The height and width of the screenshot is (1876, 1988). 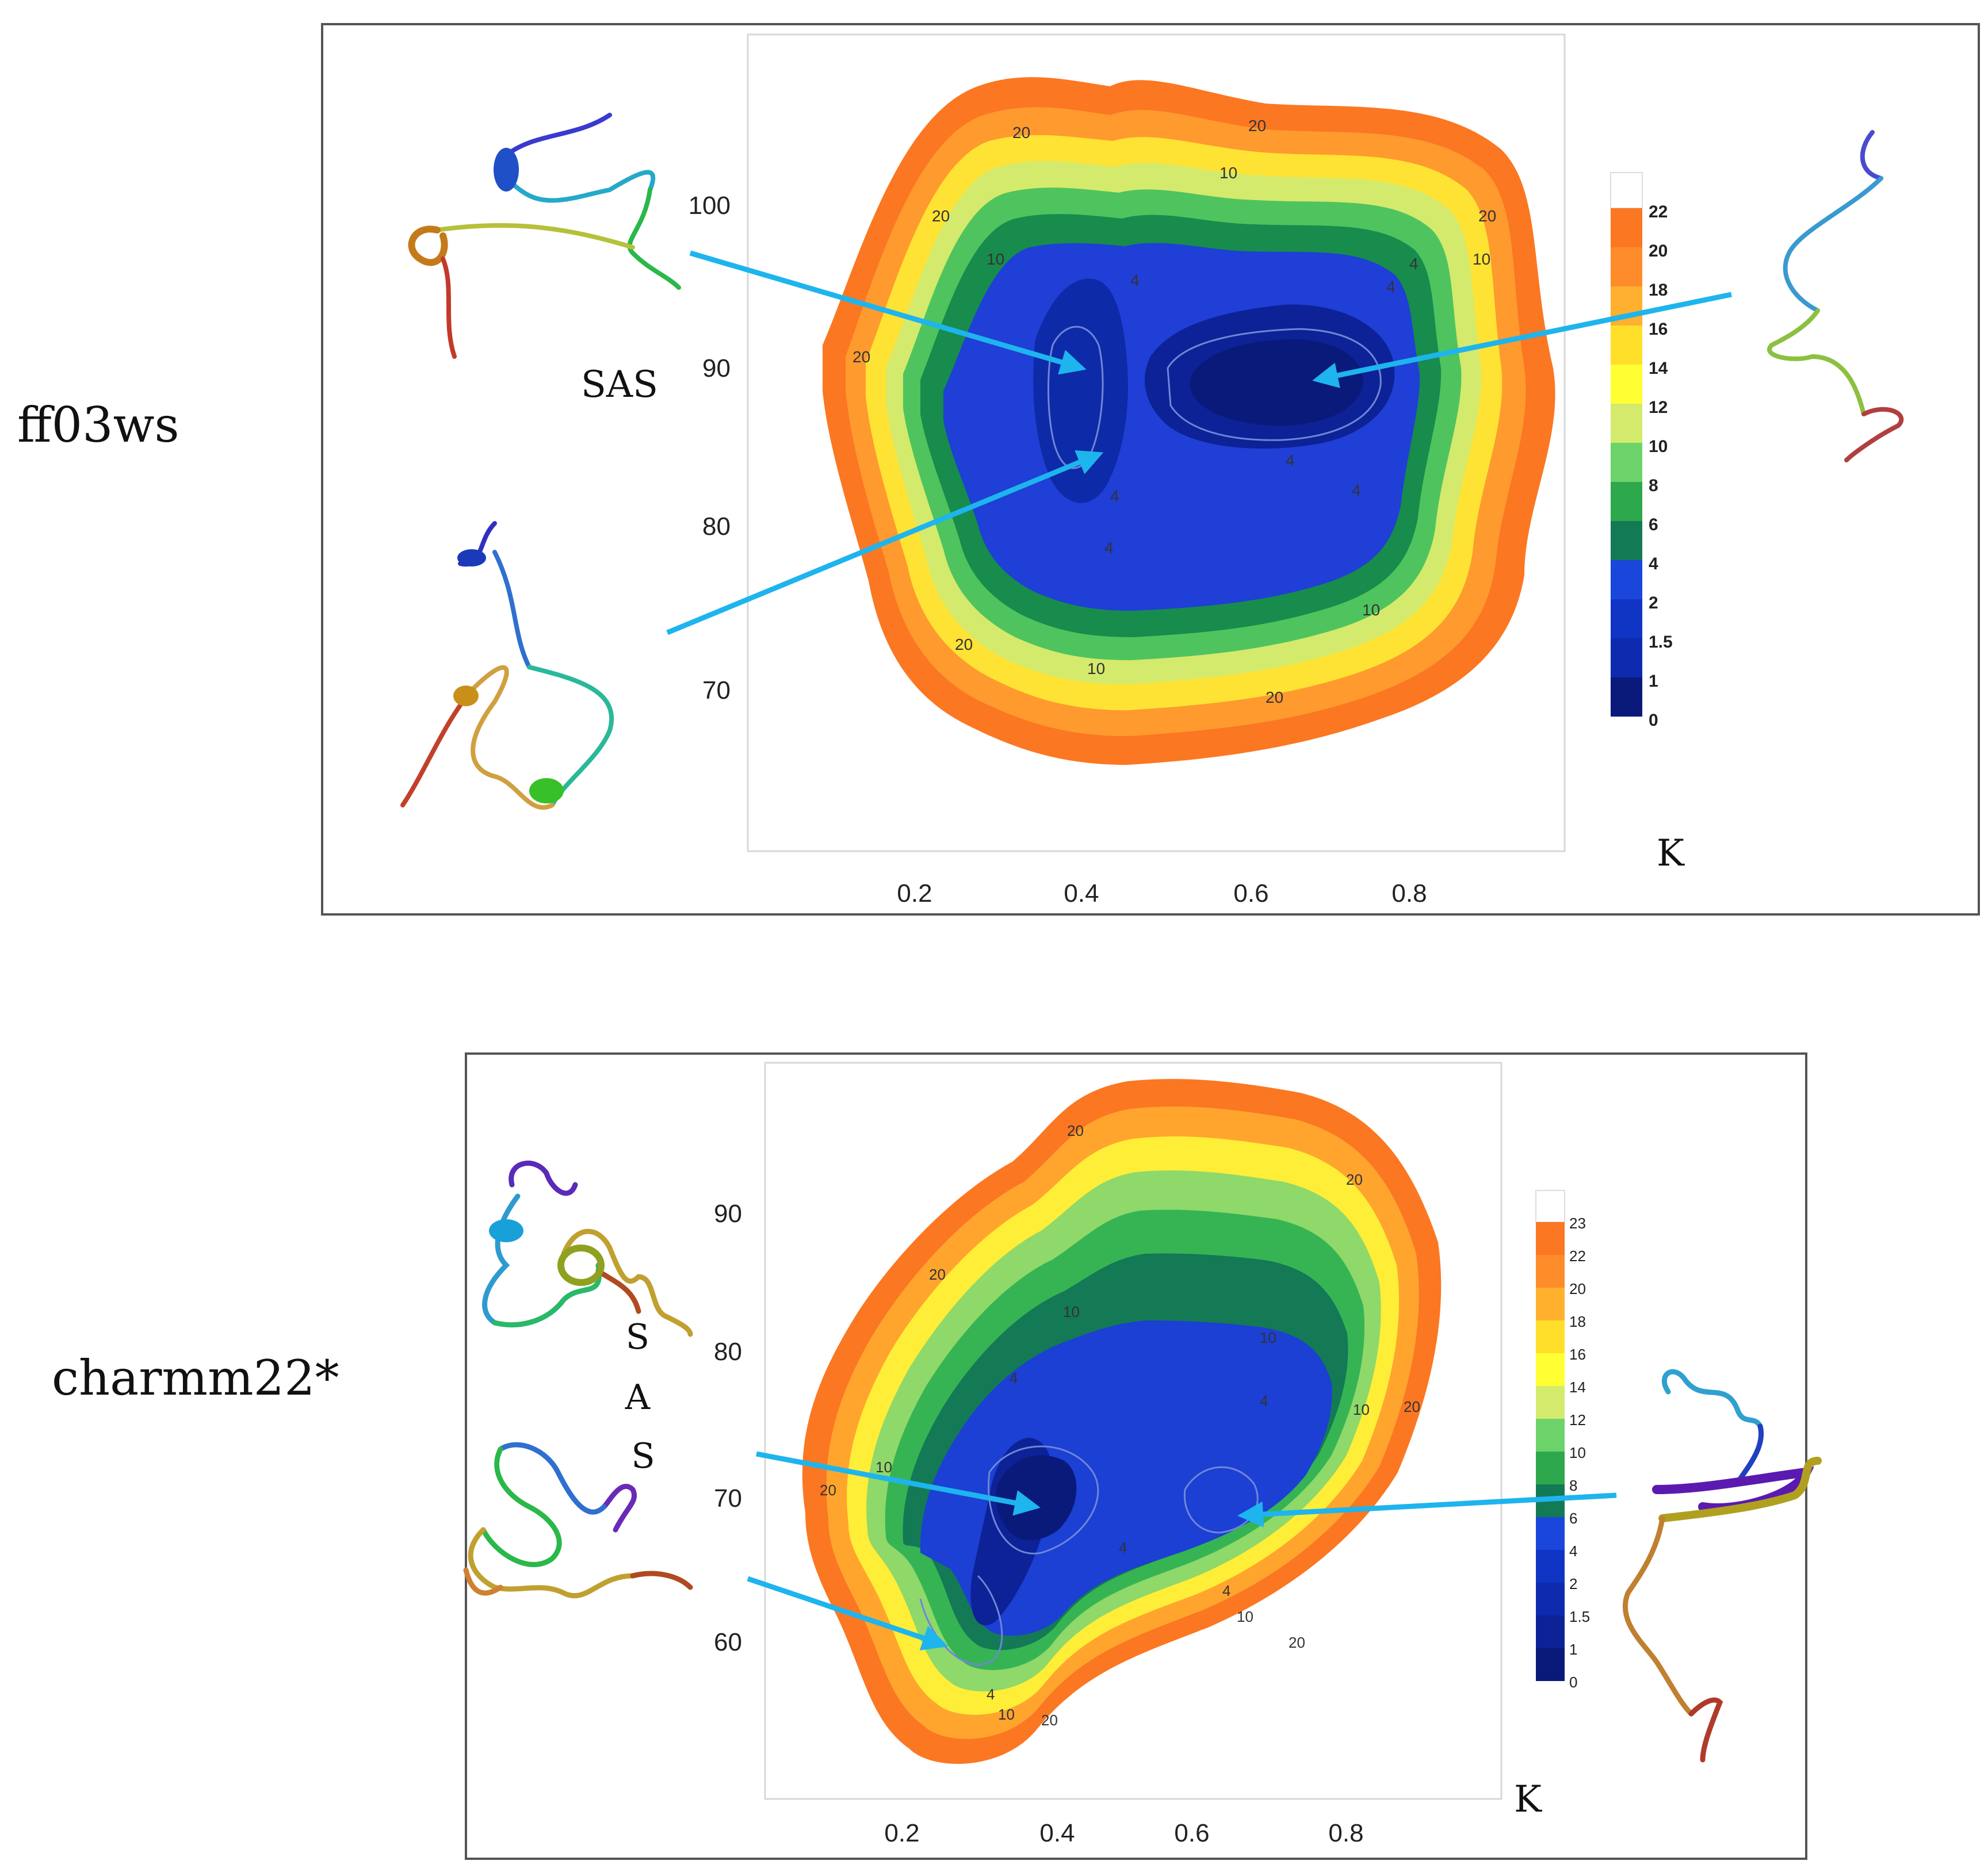 I want to click on x-tick-label: 0.2, so click(x=901, y=1833).